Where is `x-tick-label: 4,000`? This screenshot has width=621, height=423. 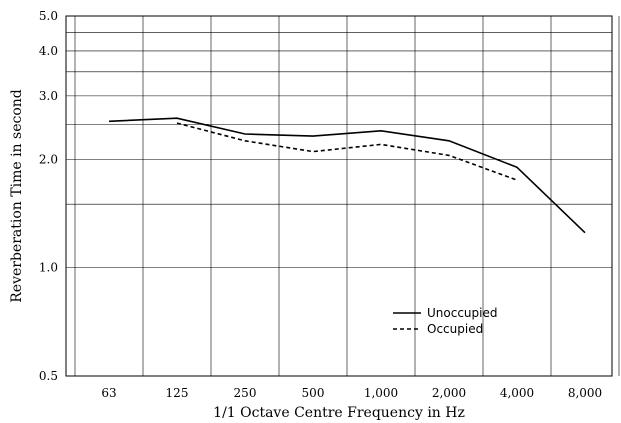 x-tick-label: 4,000 is located at coordinates (517, 393).